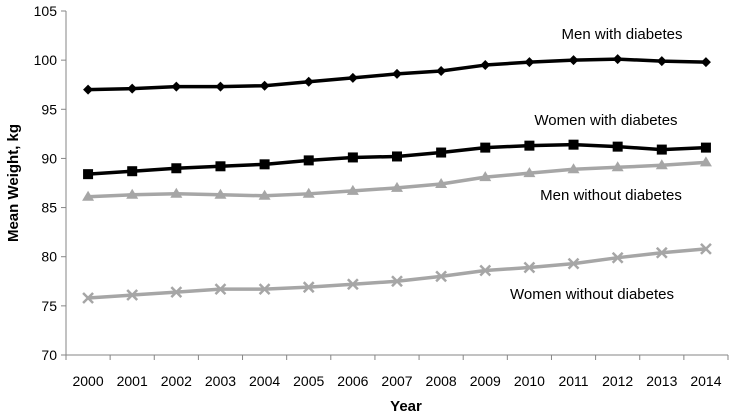 The image size is (733, 415). I want to click on x-tick-label: 2006, so click(352, 381).